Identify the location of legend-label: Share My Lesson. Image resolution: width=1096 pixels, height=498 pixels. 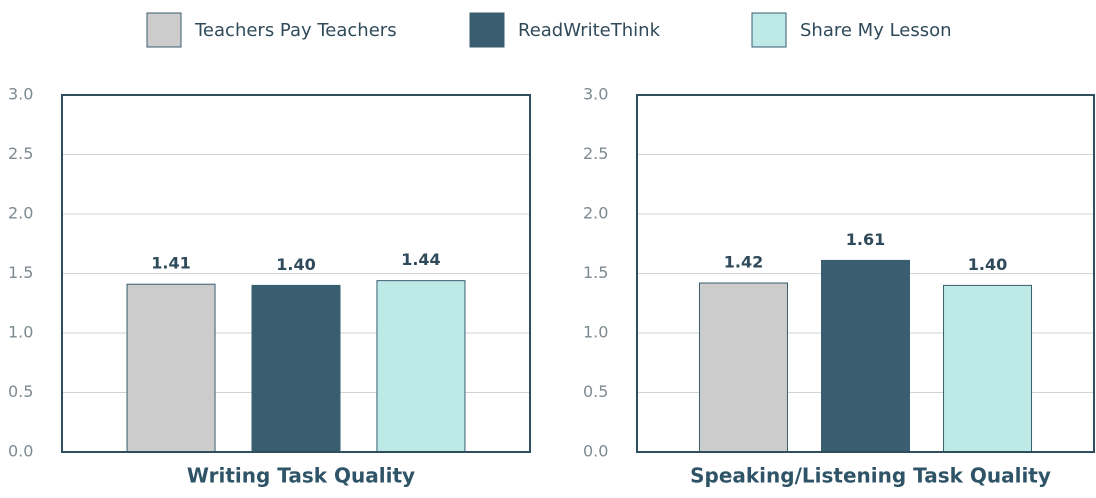
(876, 30).